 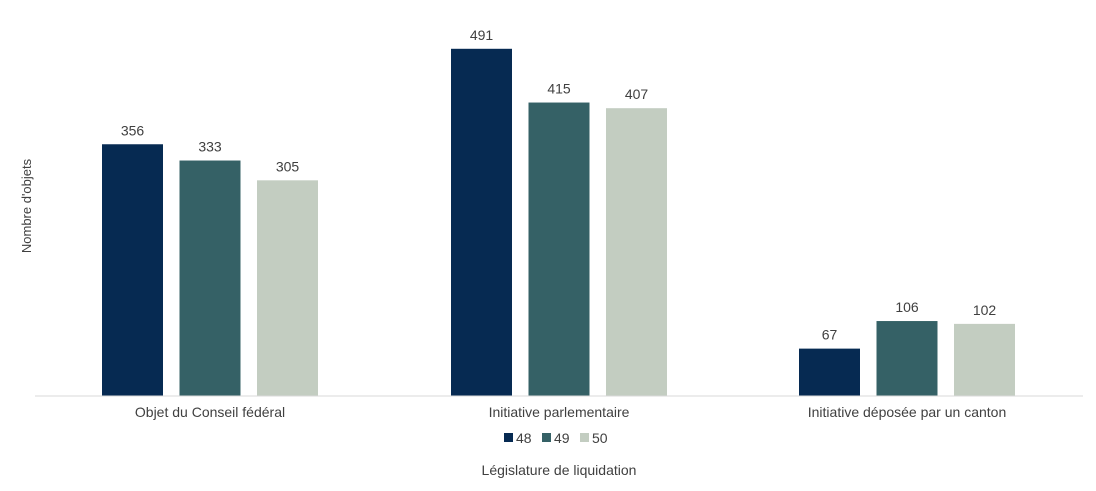 I want to click on data-label-49-cat0: 333, so click(x=210, y=147).